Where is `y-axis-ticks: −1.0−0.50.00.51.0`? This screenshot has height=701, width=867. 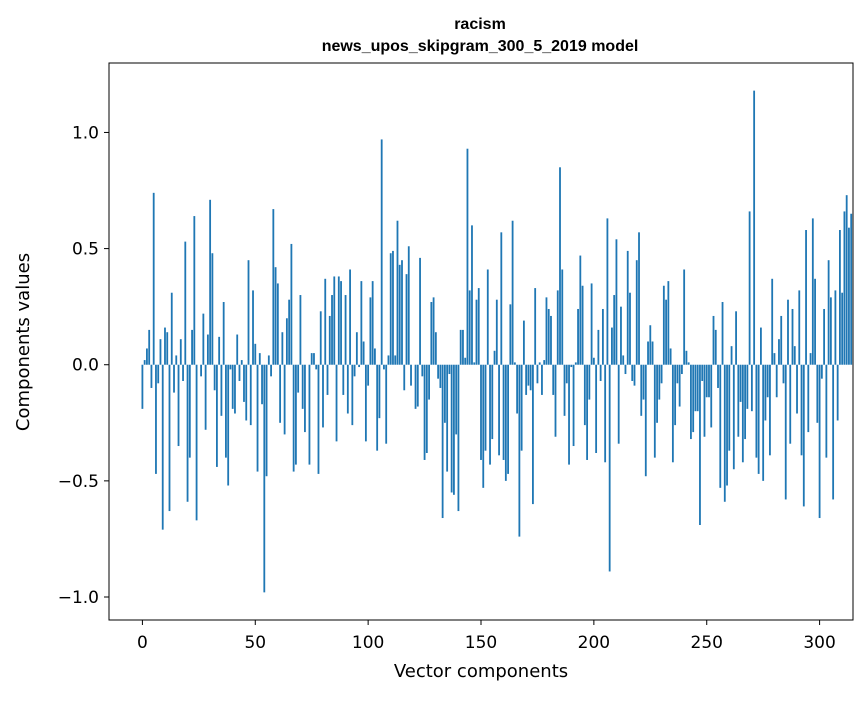 y-axis-ticks: −1.0−0.50.00.51.0 is located at coordinates (83, 365).